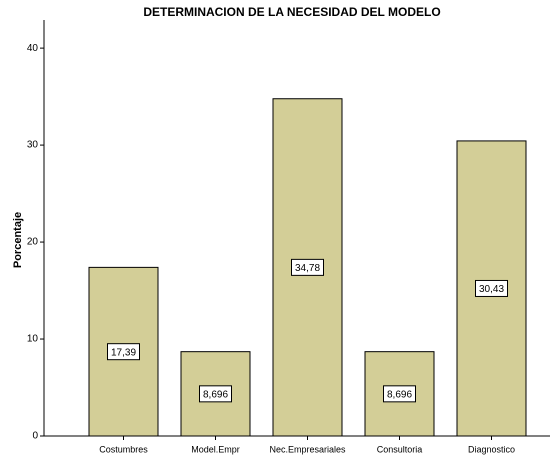 The height and width of the screenshot is (457, 553). Describe the element at coordinates (33, 145) in the screenshot. I see `y-tick-label: 30` at that location.